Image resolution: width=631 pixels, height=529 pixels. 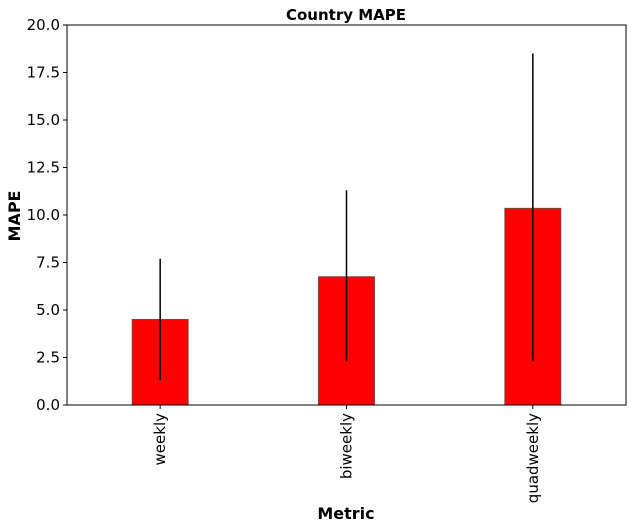 What do you see at coordinates (43, 25) in the screenshot?
I see `y-tick-label: 20.0` at bounding box center [43, 25].